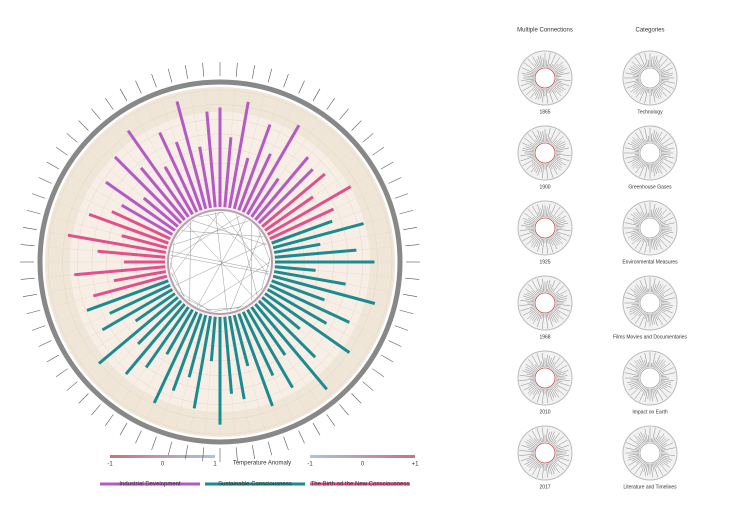 This screenshot has width=730, height=521. What do you see at coordinates (255, 485) in the screenshot?
I see `legend-label: Sustainable Consciousness` at bounding box center [255, 485].